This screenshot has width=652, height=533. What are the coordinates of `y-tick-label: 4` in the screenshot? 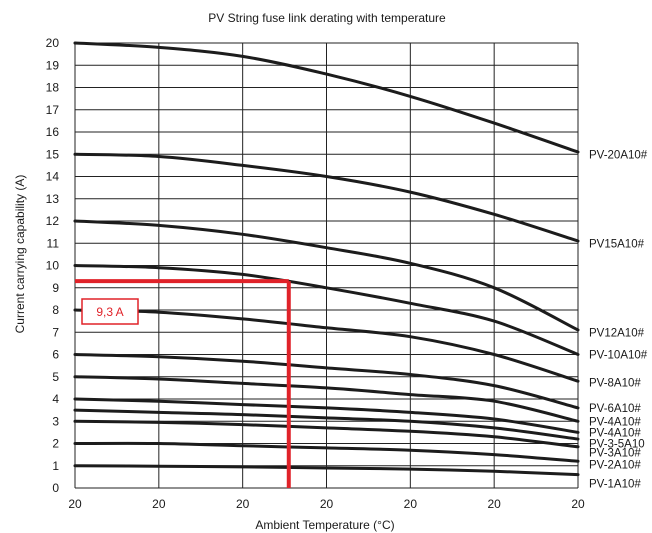 It's located at (55, 399).